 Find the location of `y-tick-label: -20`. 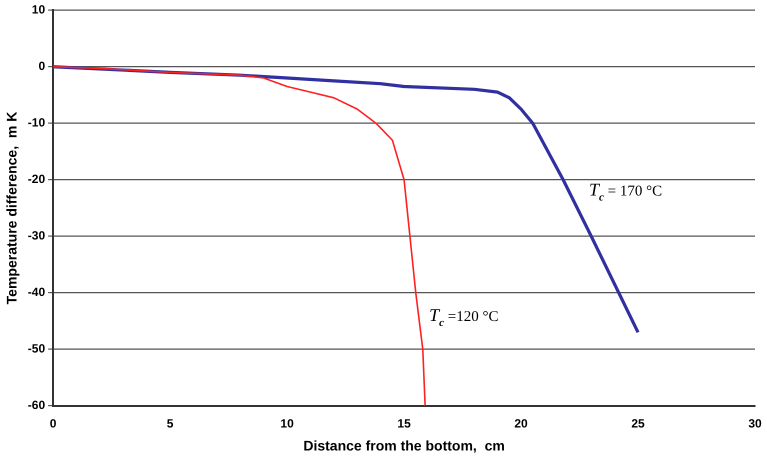

y-tick-label: -20 is located at coordinates (37, 179).